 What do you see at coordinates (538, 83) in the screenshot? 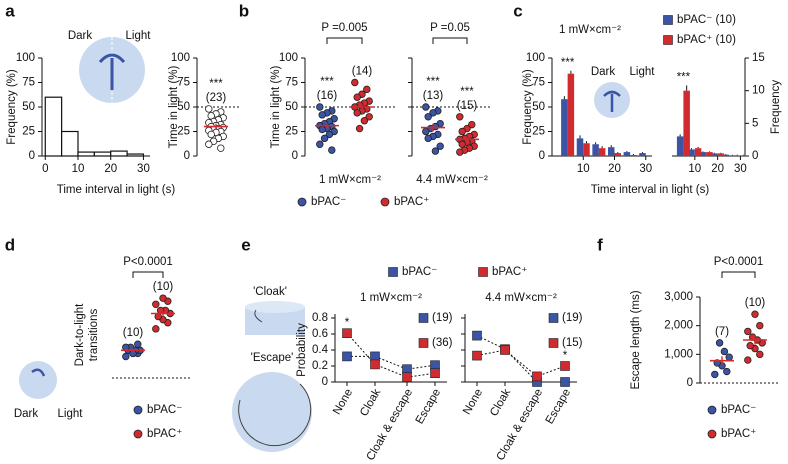
I see `y-tick-label: 75` at bounding box center [538, 83].